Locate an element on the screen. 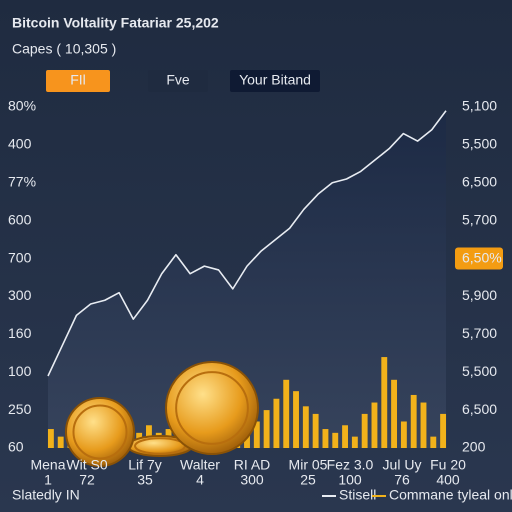 The image size is (512, 512). x-tick-label: Mir 05 is located at coordinates (308, 465).